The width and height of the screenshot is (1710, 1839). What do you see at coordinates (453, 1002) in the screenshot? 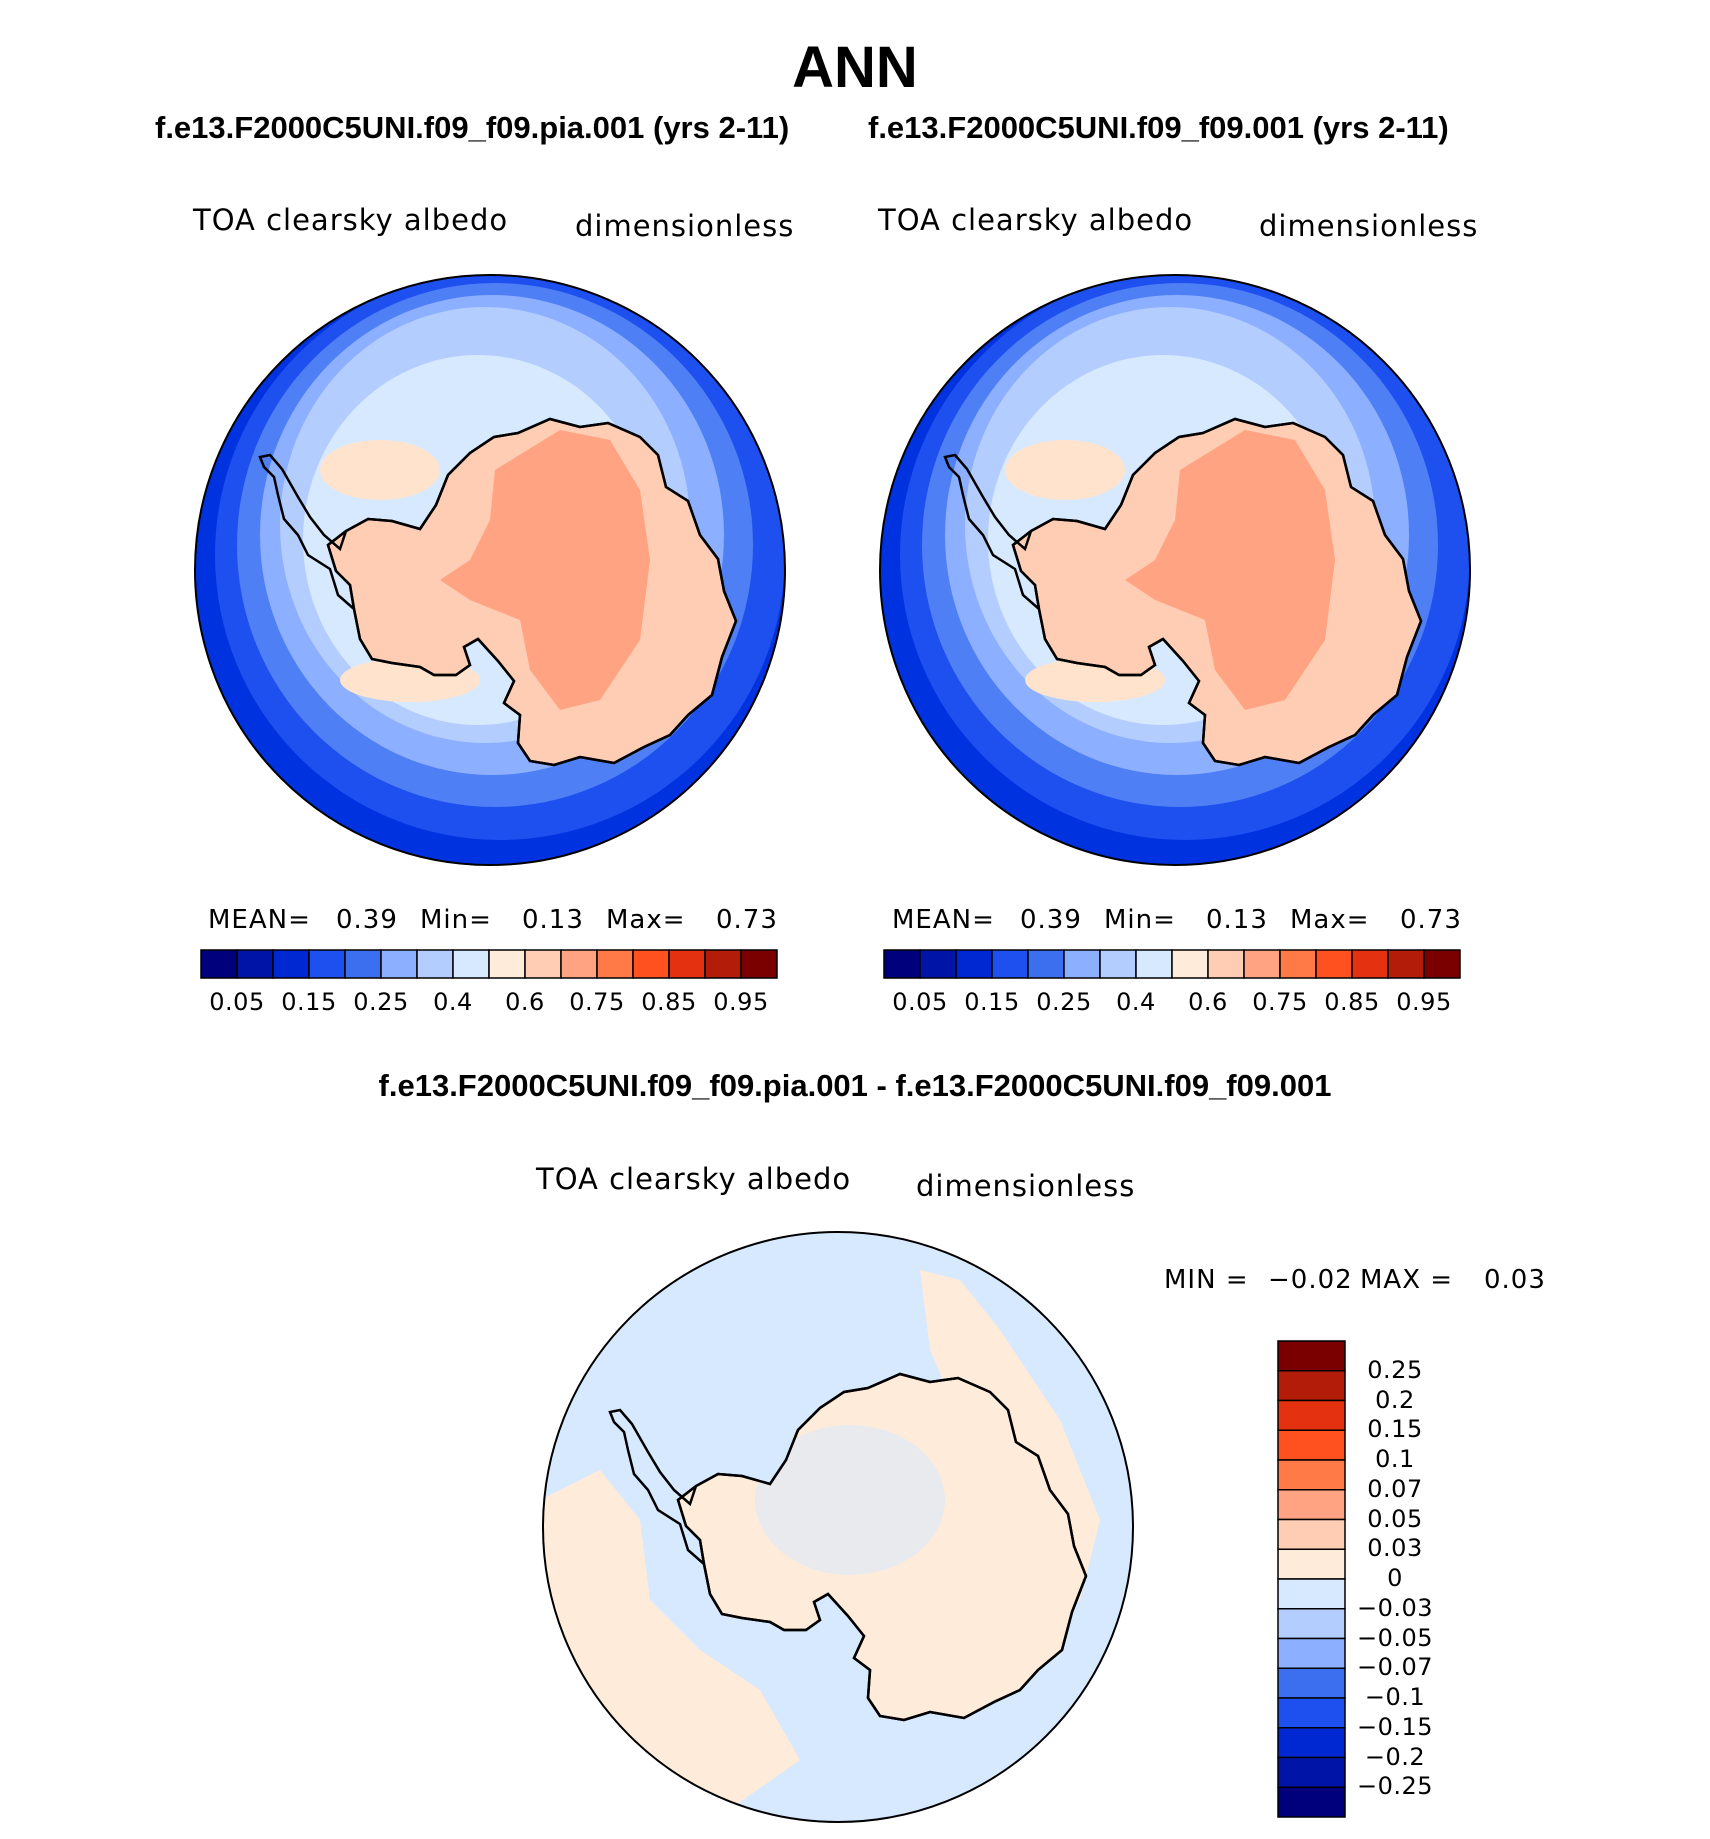
I see `left-colorbar-tick-label: 0.4` at bounding box center [453, 1002].